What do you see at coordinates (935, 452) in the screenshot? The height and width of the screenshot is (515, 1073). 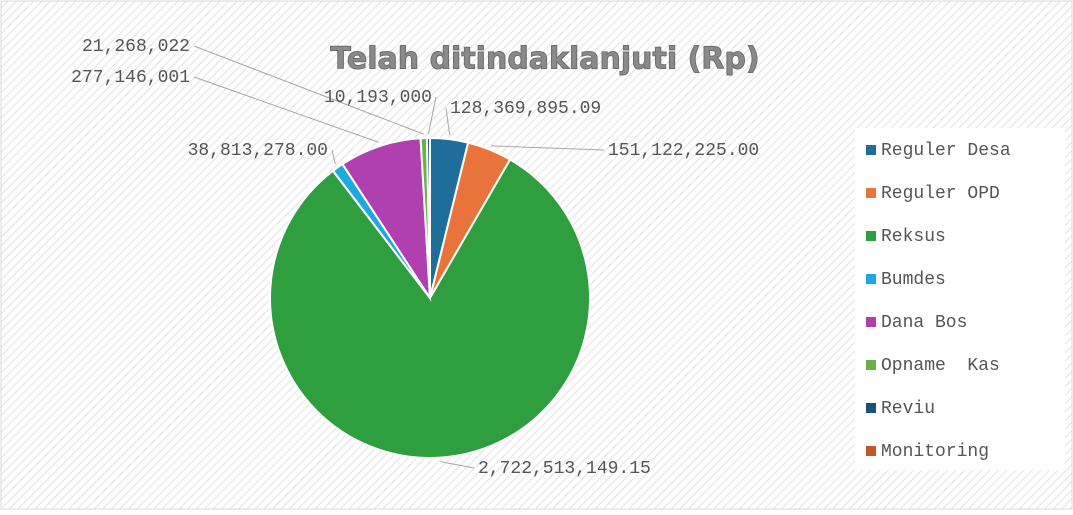 I see `legend-label: Monitoring` at bounding box center [935, 452].